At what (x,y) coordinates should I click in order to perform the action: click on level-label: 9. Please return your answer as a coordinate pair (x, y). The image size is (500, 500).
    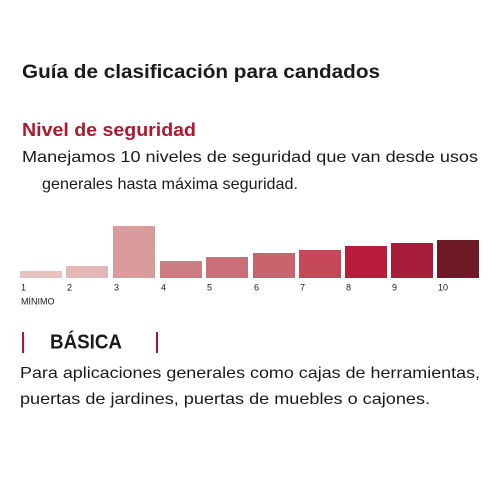
    Looking at the image, I should click on (394, 287).